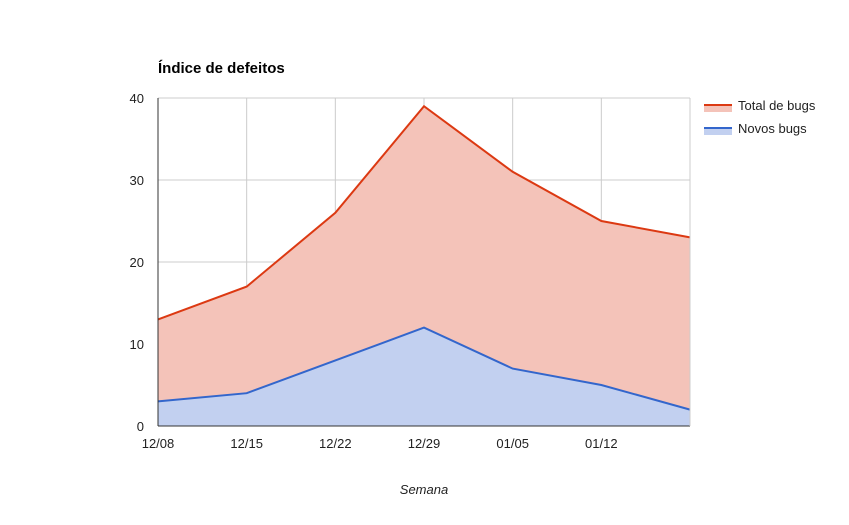 This screenshot has width=849, height=525. What do you see at coordinates (246, 443) in the screenshot?
I see `x-tick-label: 12/15` at bounding box center [246, 443].